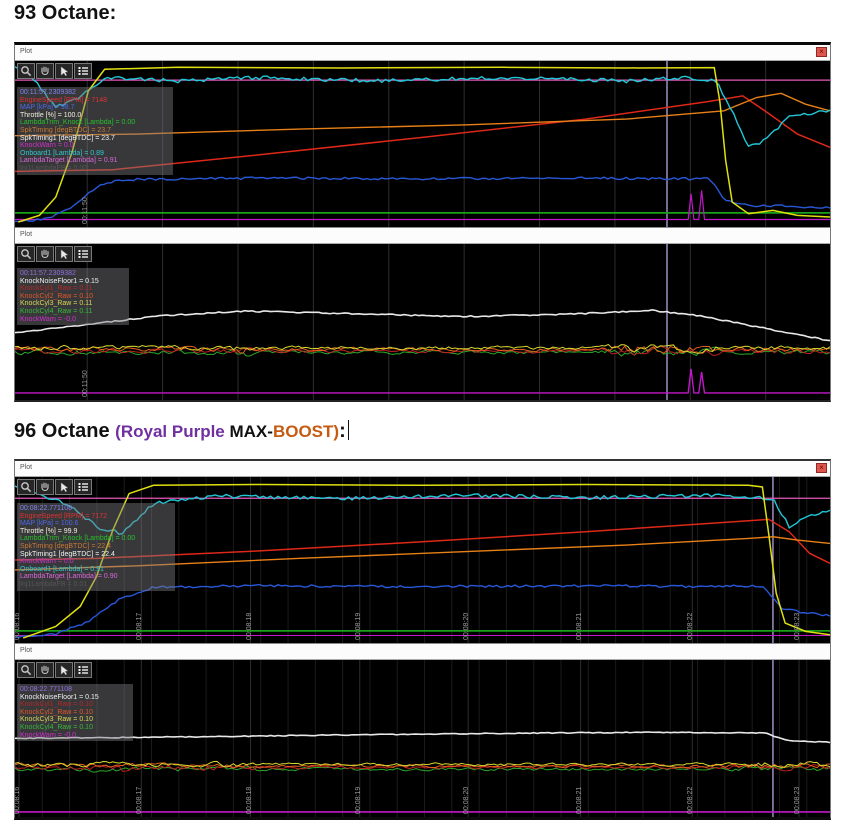 The width and height of the screenshot is (853, 825). What do you see at coordinates (303, 431) in the screenshot?
I see `heading-text: BOOST` at bounding box center [303, 431].